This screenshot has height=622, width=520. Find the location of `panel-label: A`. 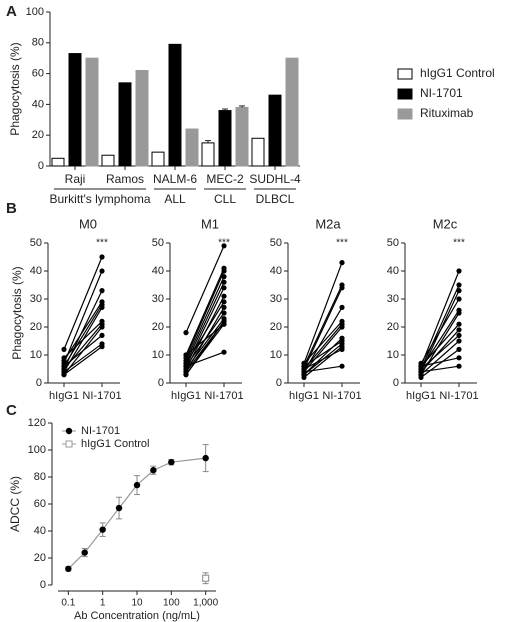

panel-label: A is located at coordinates (11, 11).